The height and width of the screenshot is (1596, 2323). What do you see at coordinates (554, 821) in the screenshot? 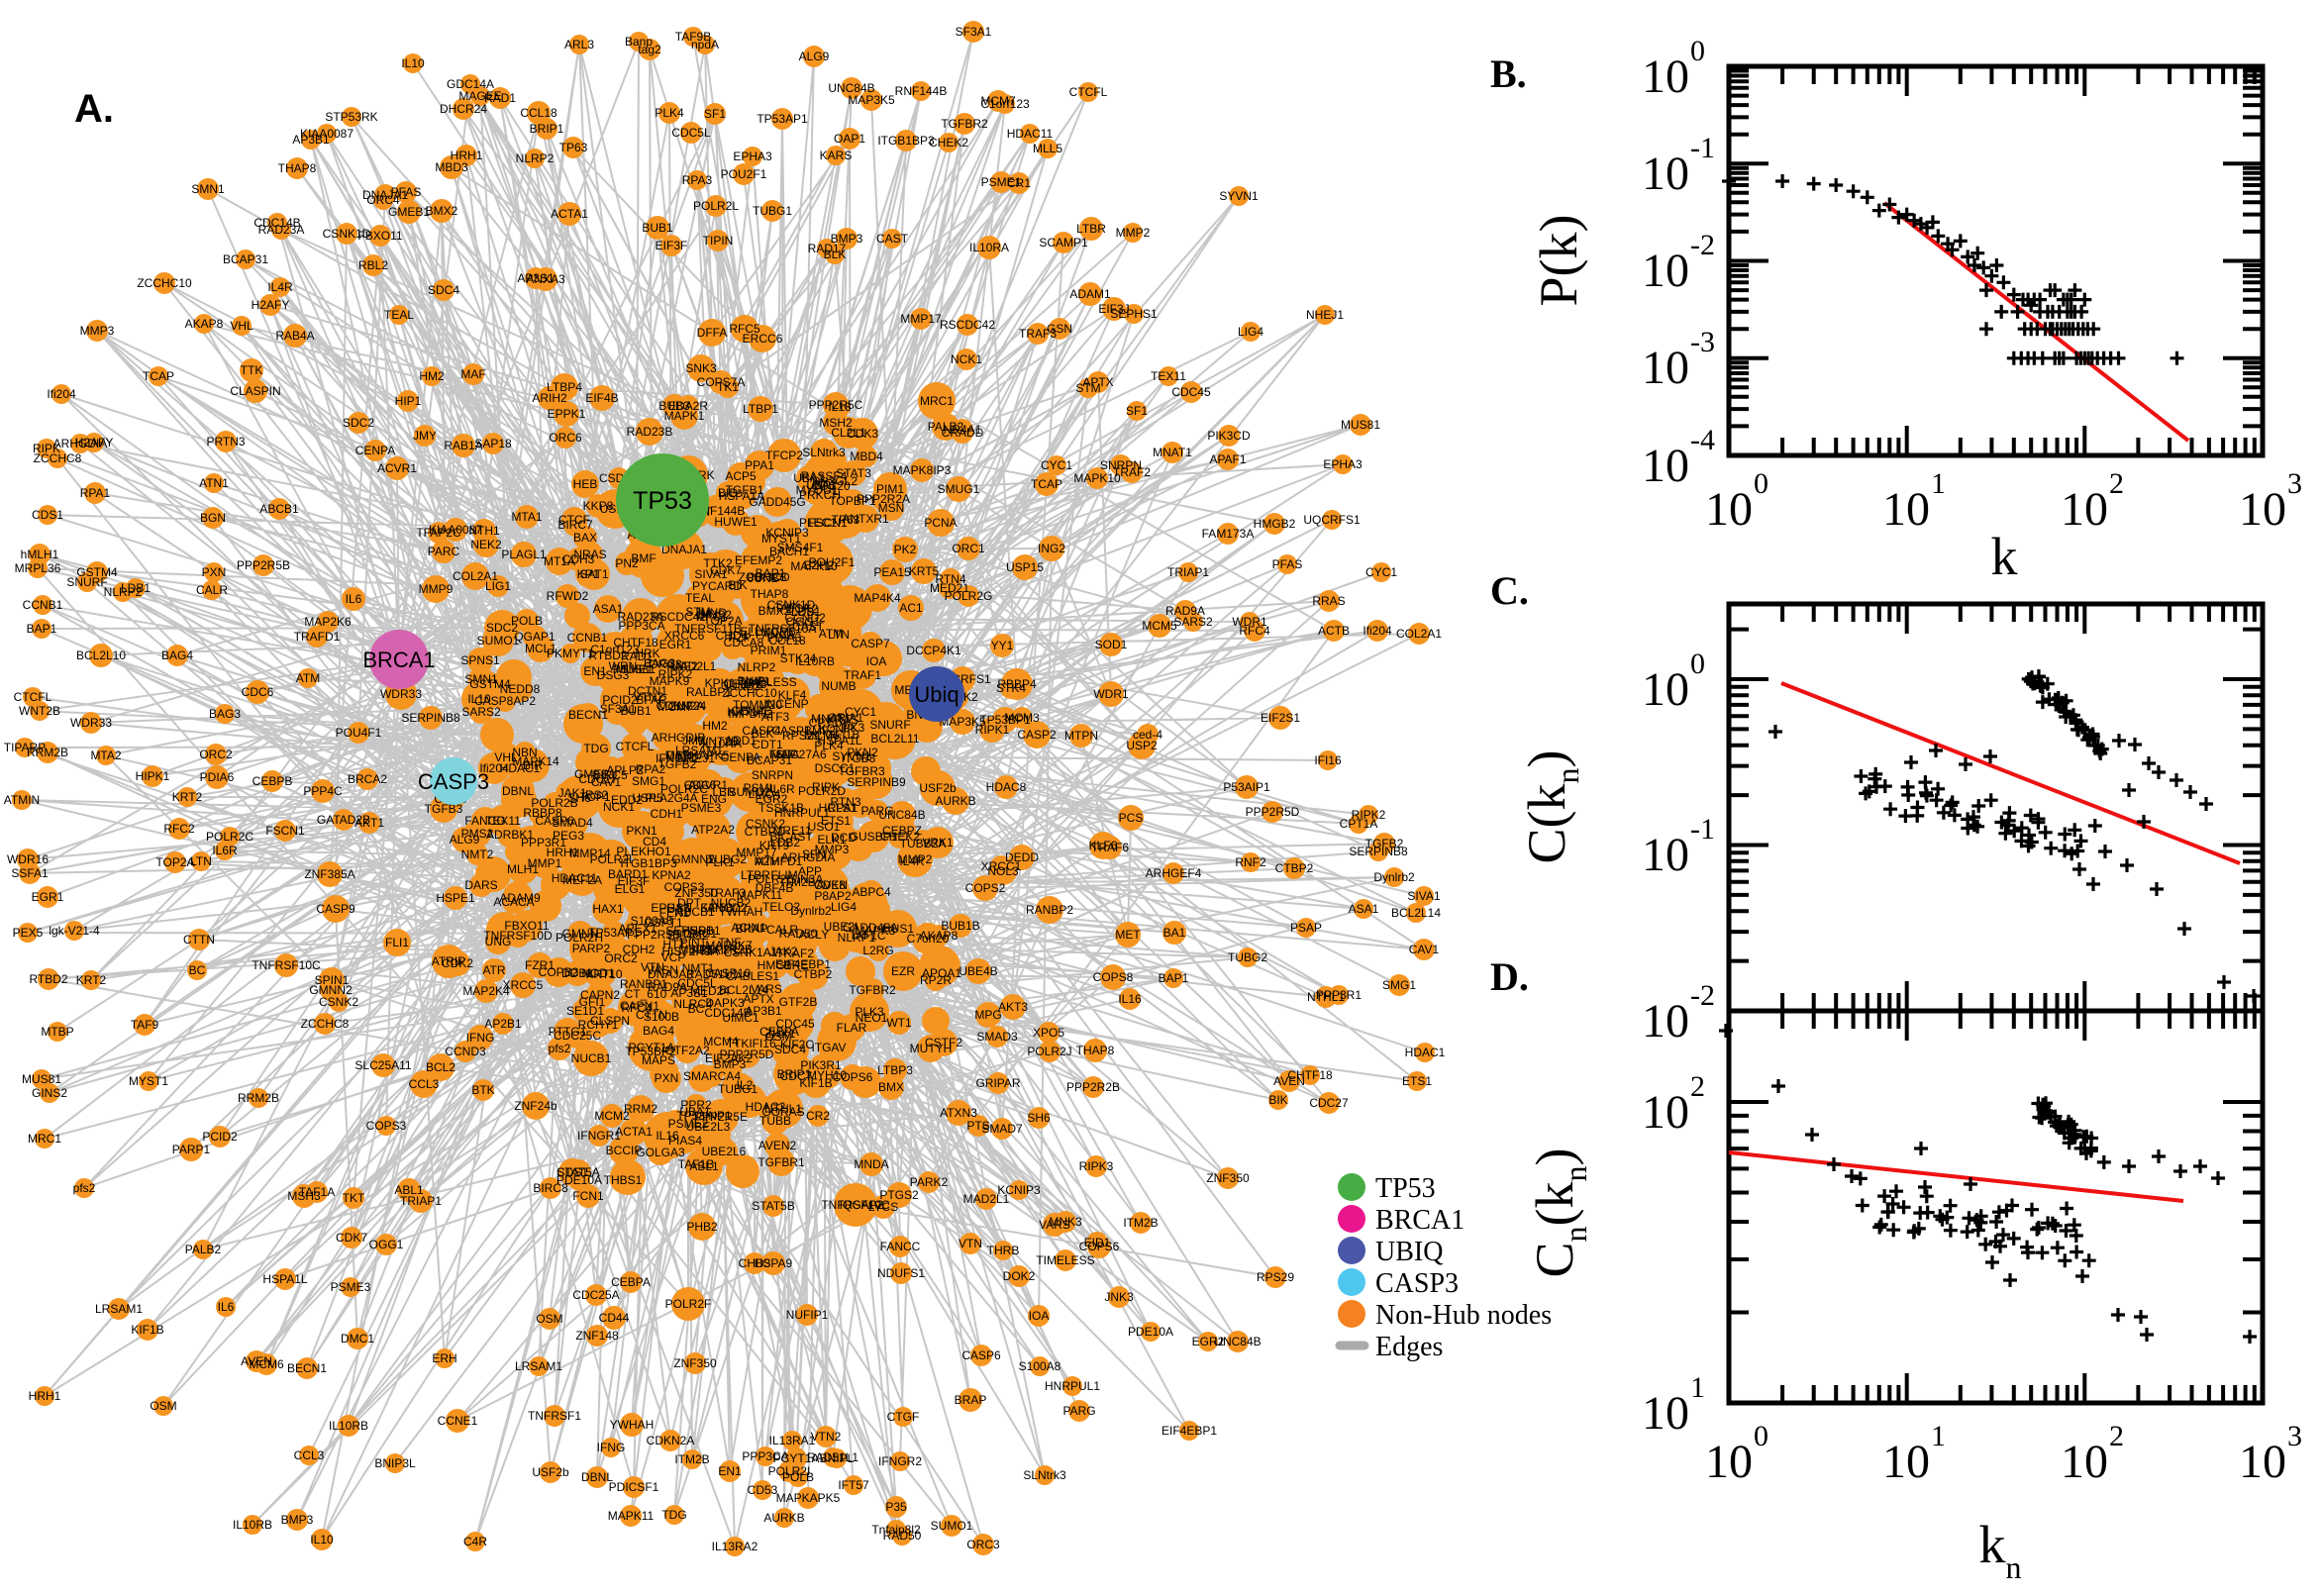
I see `svg-text: CASP6` at bounding box center [554, 821].